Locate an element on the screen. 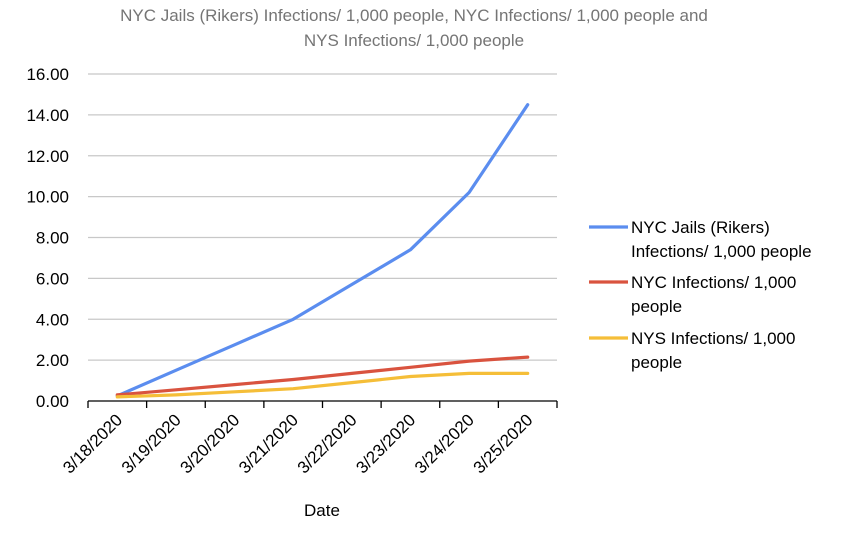 This screenshot has height=534, width=856. y-tick-label: 8.00 is located at coordinates (52, 238).